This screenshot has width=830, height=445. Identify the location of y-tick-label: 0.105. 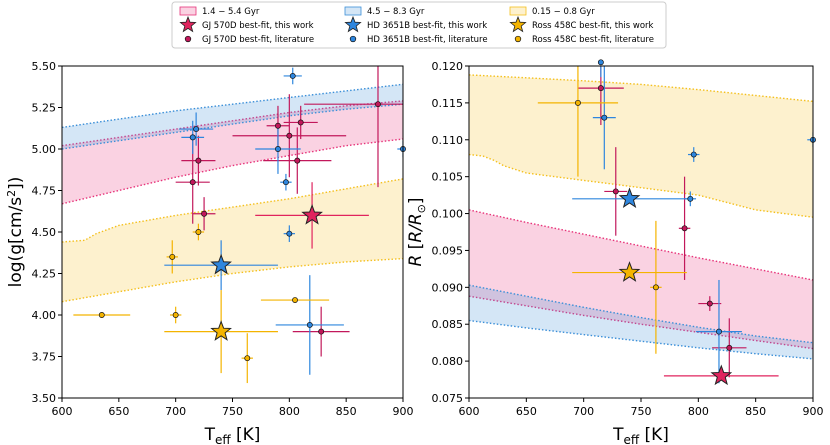
(448, 177).